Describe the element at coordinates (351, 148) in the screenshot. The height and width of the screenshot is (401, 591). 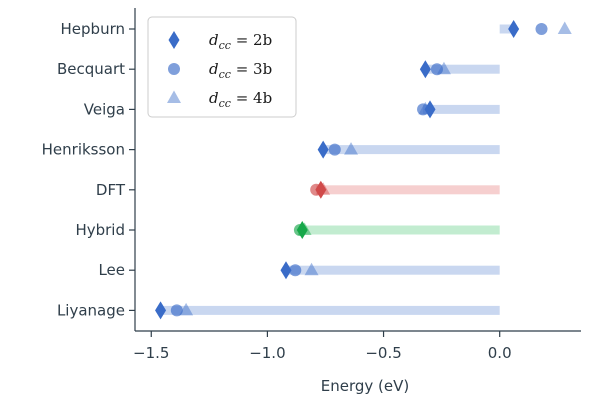
I see `marker-triangle-henriksson` at that location.